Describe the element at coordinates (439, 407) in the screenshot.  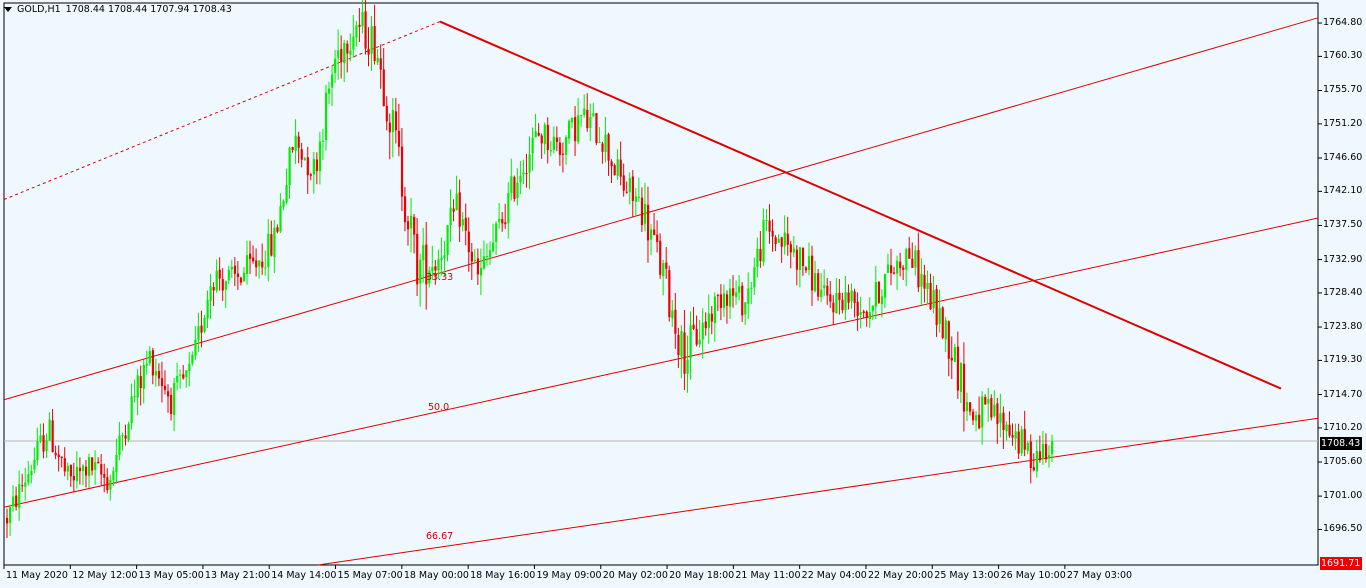
I see `fib-label-50: 50.0` at that location.